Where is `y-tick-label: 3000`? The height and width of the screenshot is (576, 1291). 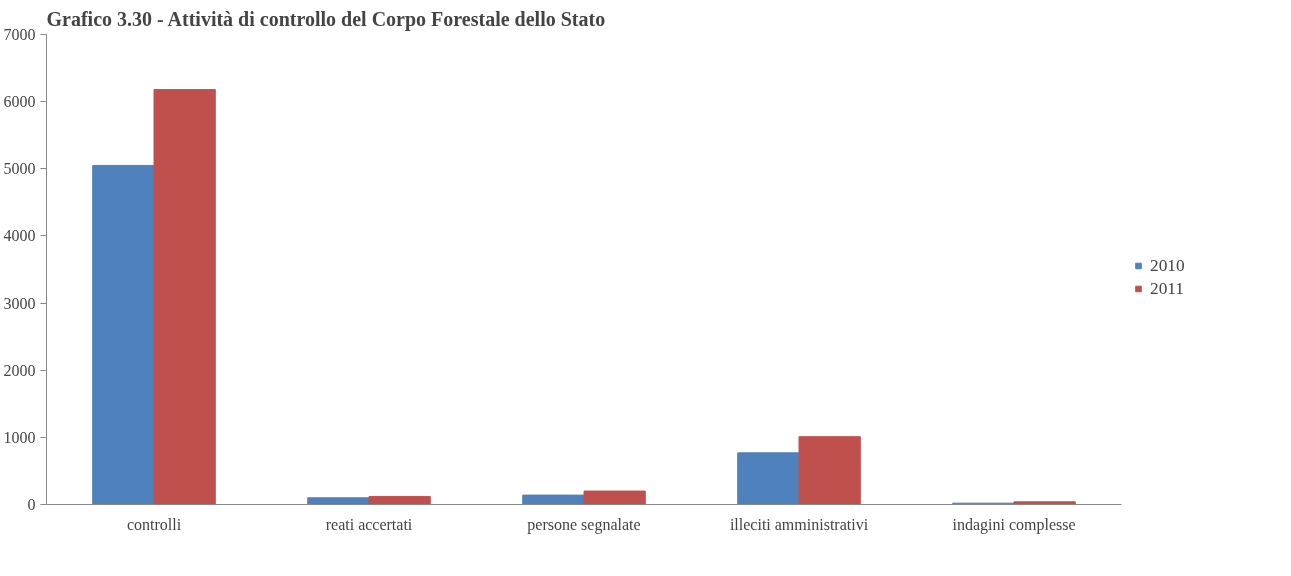
y-tick-label: 3000 is located at coordinates (19, 303).